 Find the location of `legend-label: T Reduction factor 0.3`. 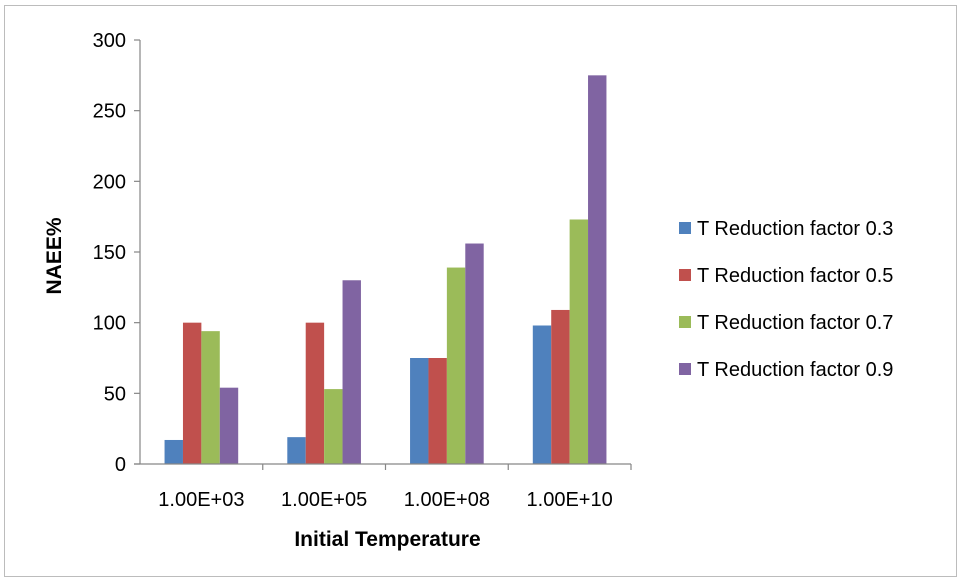

legend-label: T Reduction factor 0.3 is located at coordinates (795, 229).